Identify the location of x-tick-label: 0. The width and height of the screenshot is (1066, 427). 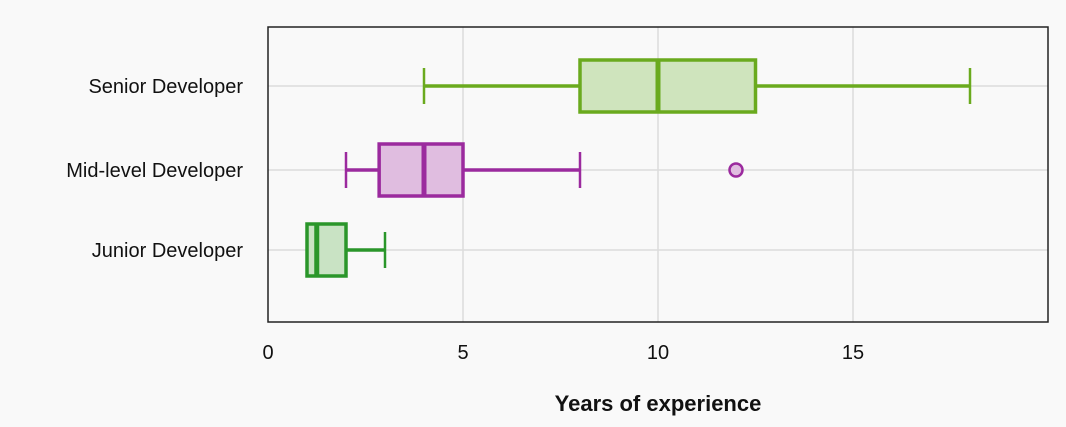
(267, 353).